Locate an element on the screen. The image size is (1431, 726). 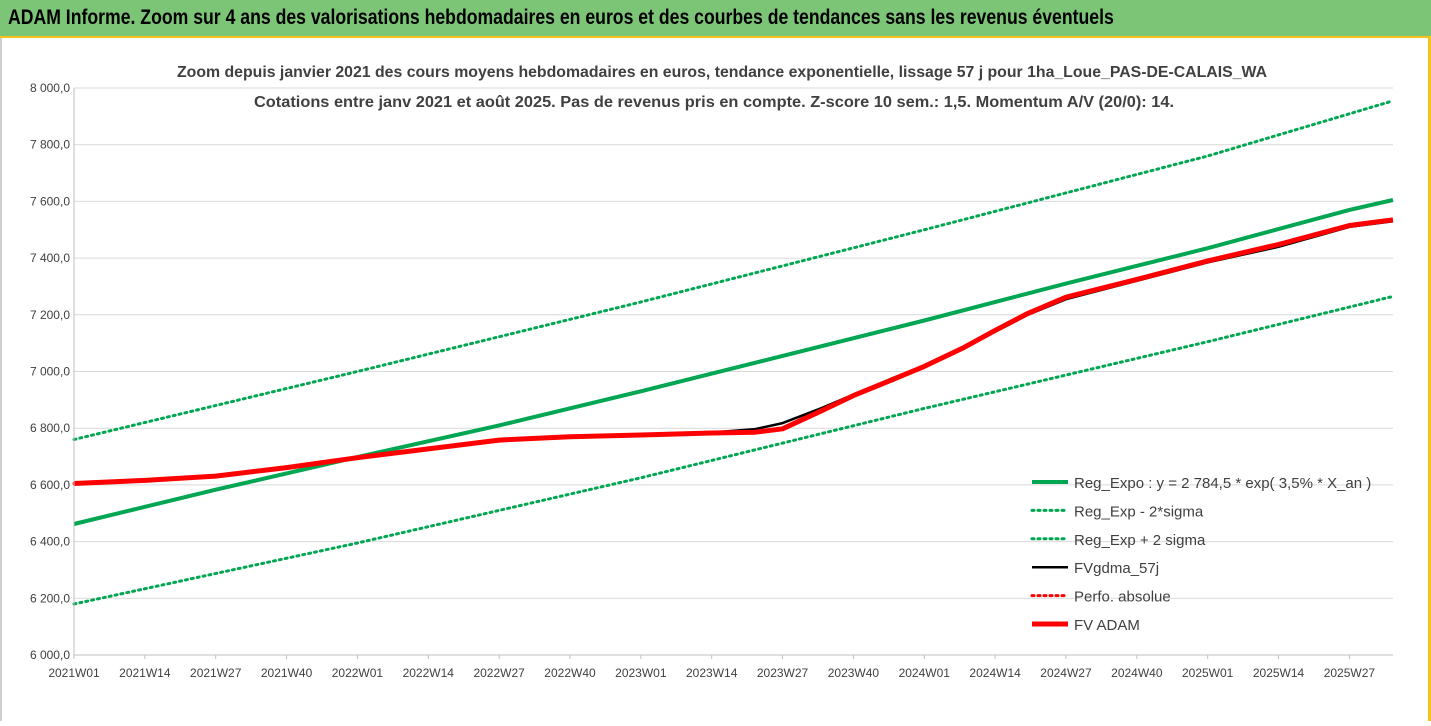
y-tick-label: 6 400,0 is located at coordinates (50, 542).